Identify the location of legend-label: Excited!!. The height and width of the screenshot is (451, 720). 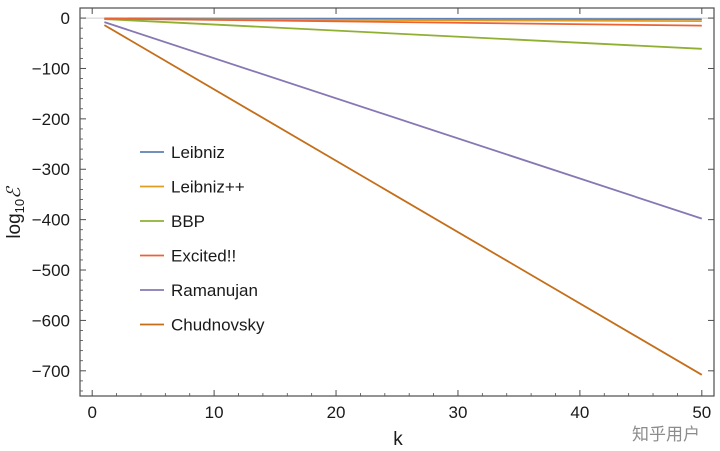
(203, 256).